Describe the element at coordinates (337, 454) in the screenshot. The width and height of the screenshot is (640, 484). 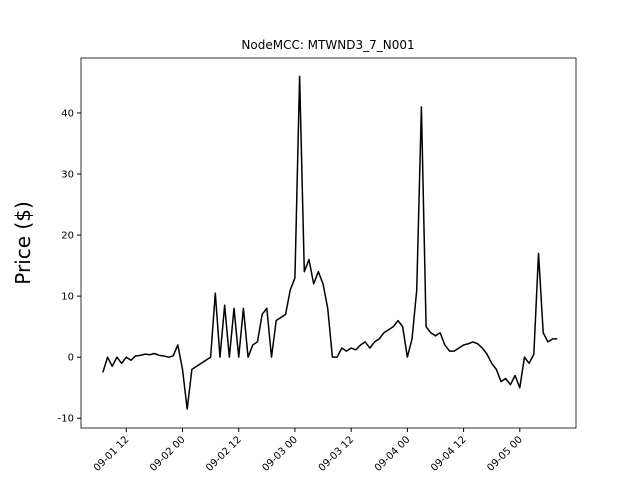
I see `x-tick-label: 09-03 12` at that location.